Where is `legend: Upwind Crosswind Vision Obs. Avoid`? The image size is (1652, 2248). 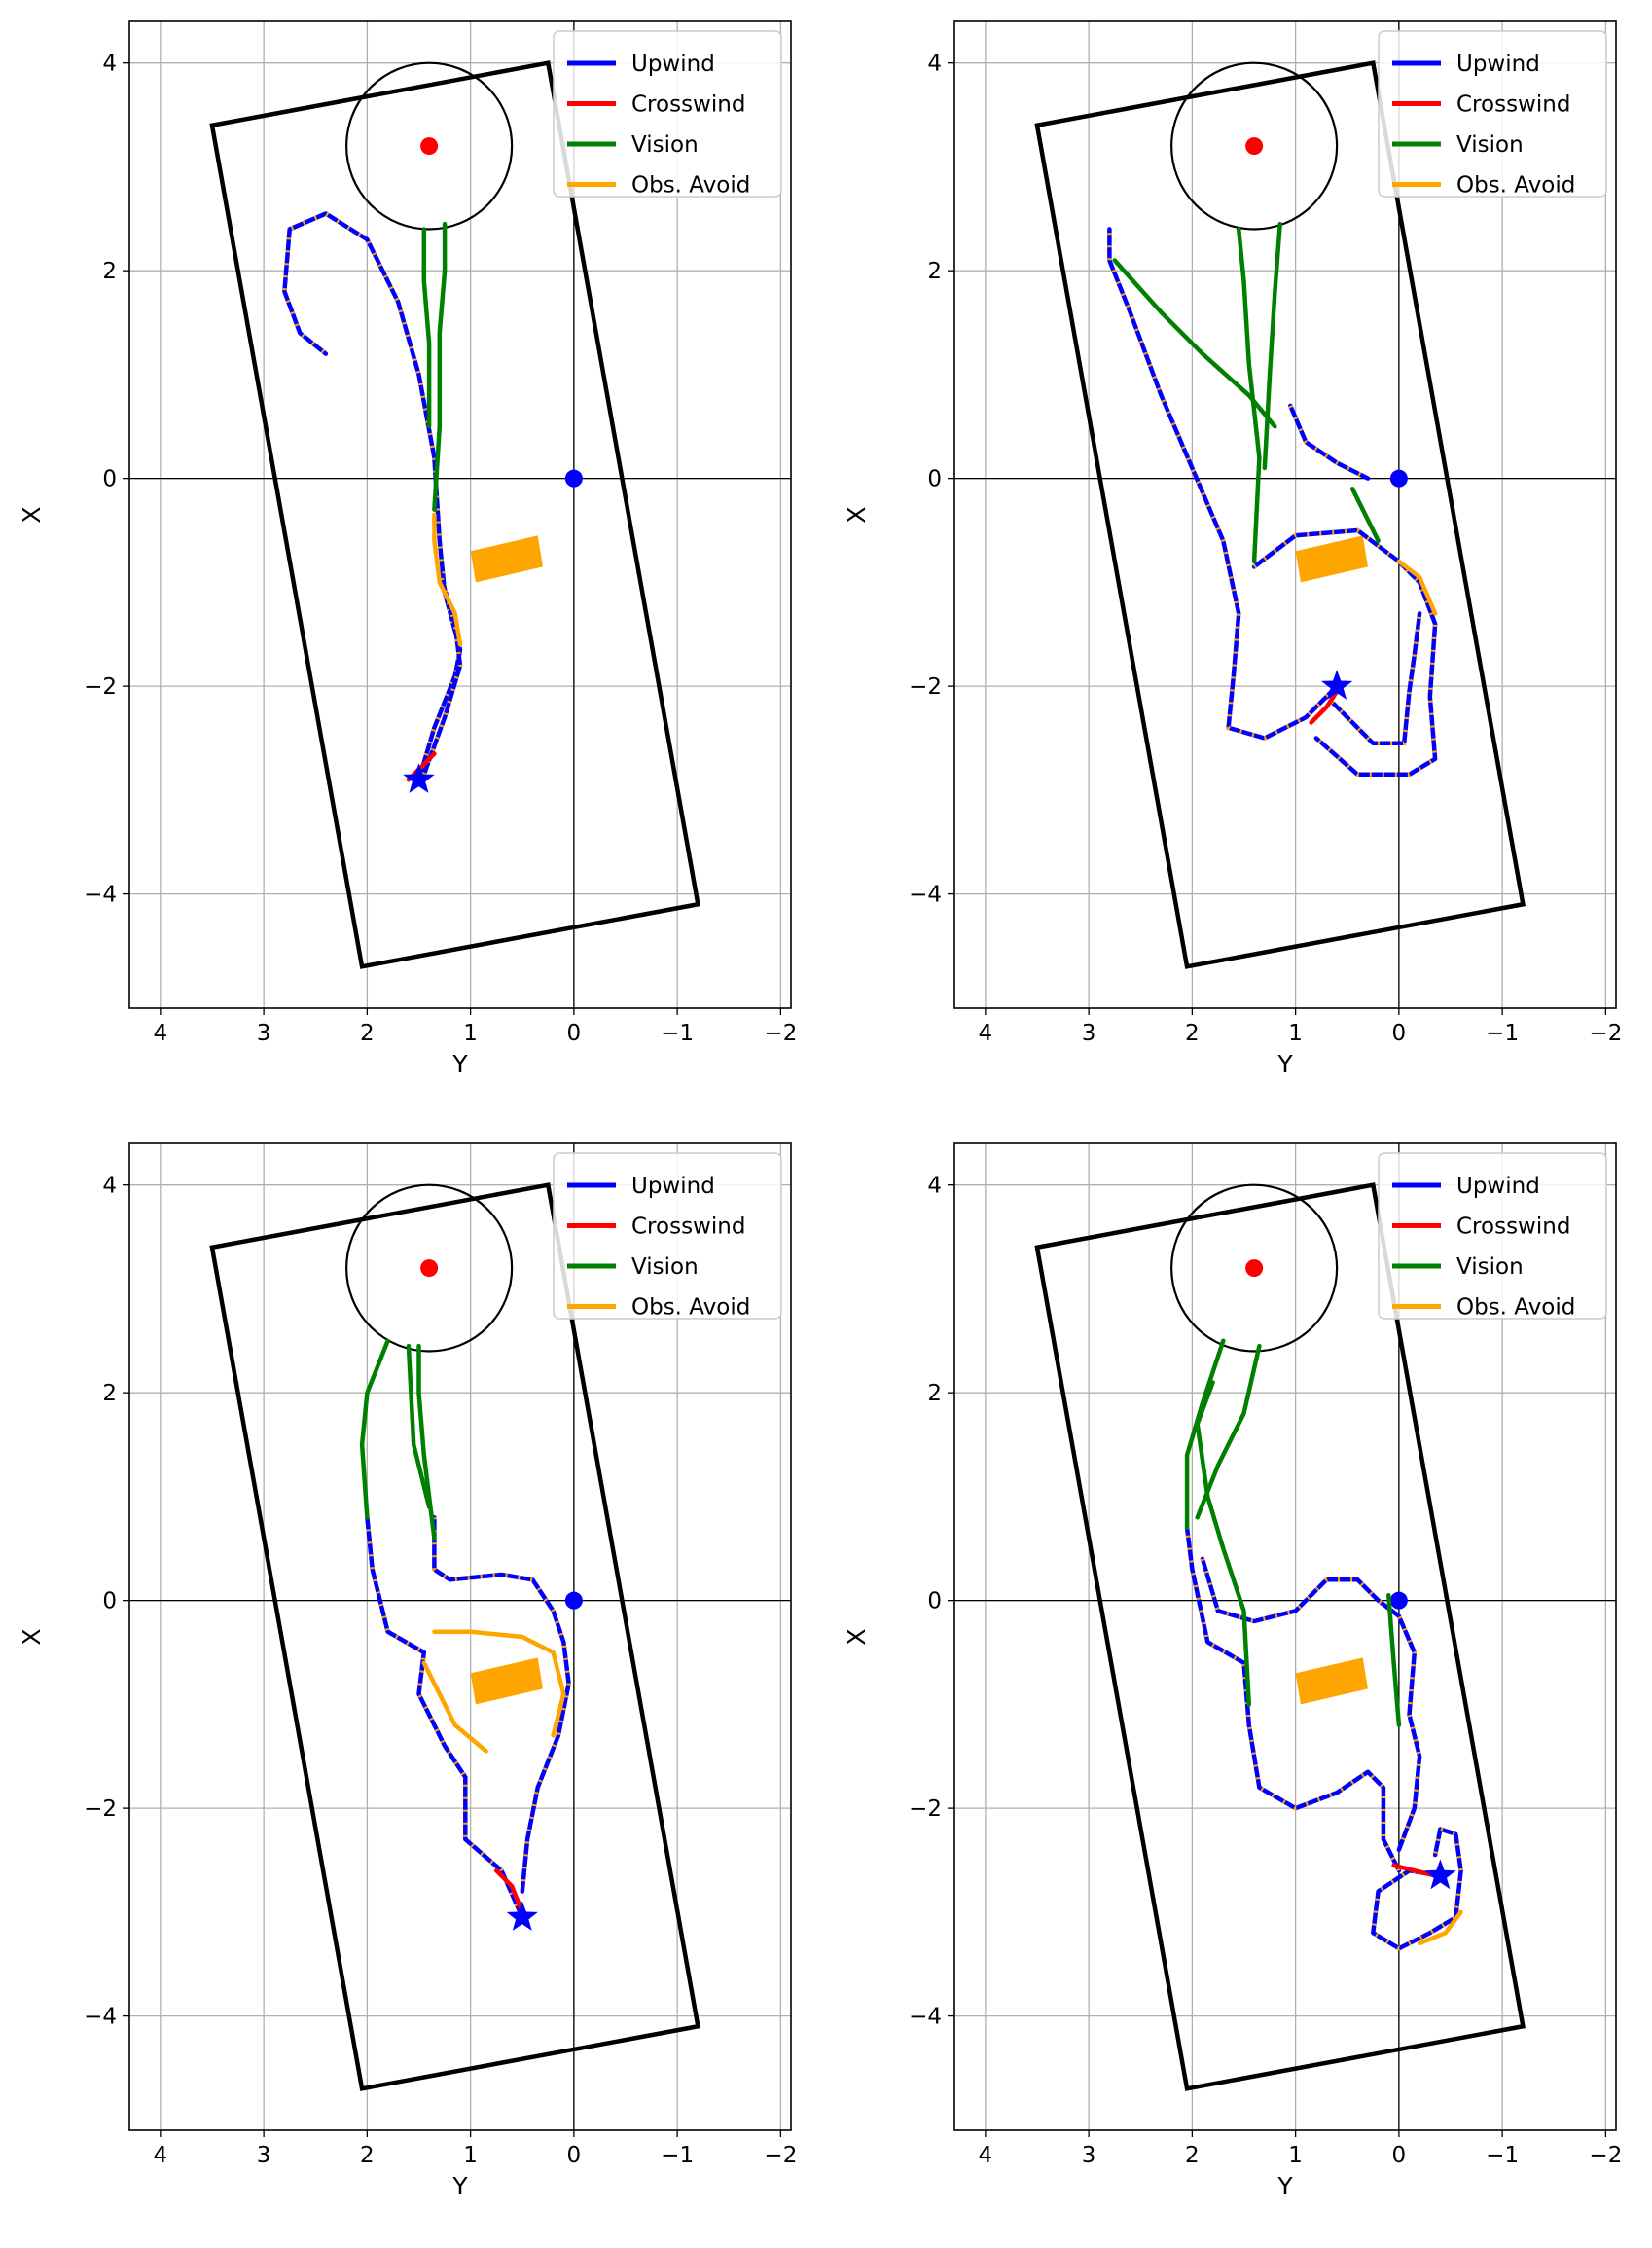 legend: Upwind Crosswind Vision Obs. Avoid is located at coordinates (667, 1236).